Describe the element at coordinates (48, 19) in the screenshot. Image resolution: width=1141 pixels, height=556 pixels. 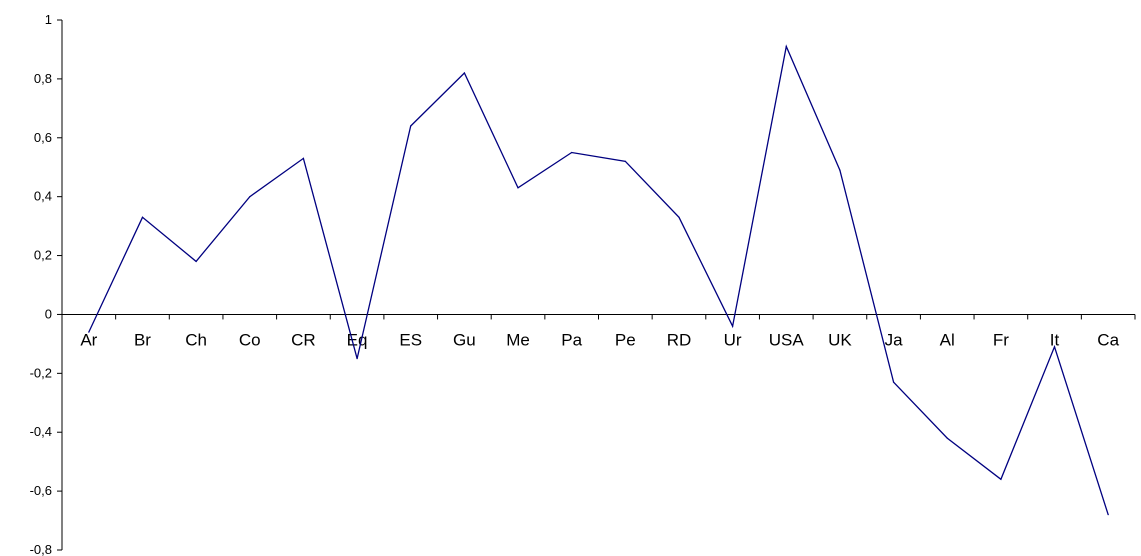
I see `y-tick-label: 1` at that location.